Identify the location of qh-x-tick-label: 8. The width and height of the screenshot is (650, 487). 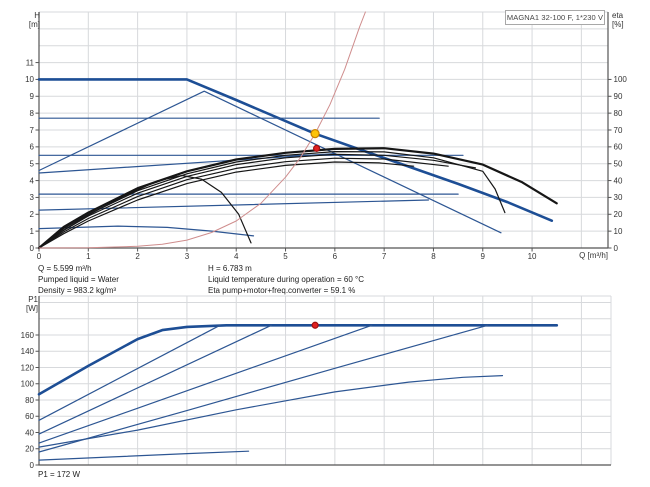
(433, 256).